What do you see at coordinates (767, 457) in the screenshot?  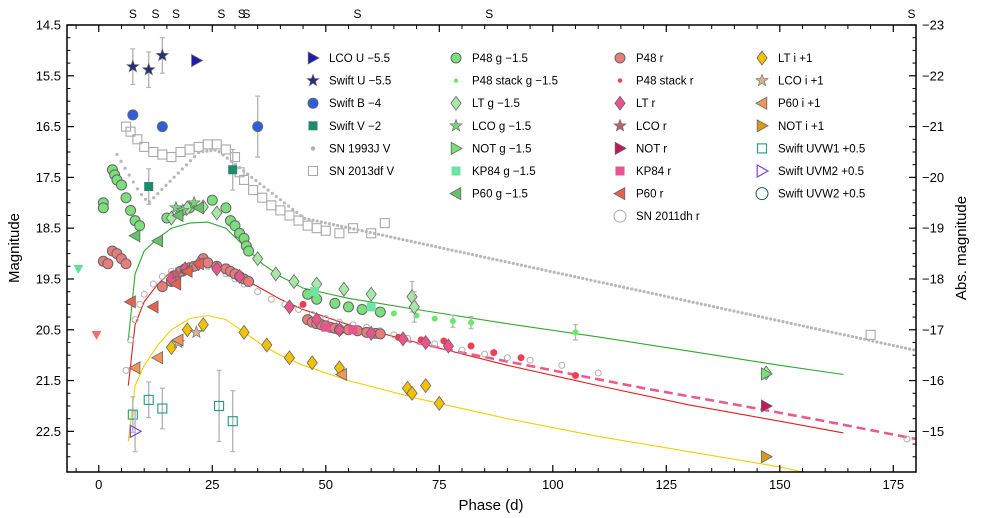 I see `series-not-i-point` at bounding box center [767, 457].